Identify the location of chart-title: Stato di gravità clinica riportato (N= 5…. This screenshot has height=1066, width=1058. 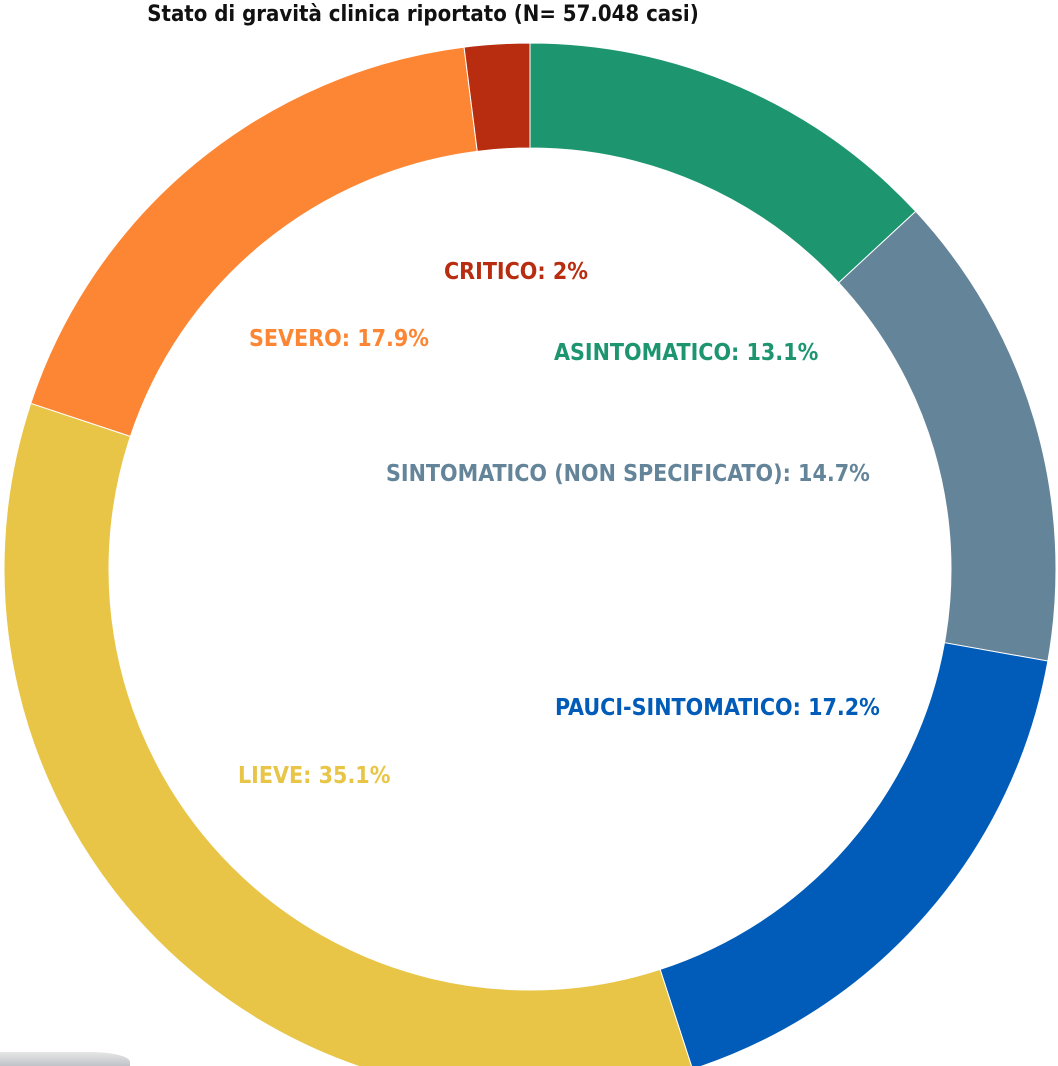
(423, 14).